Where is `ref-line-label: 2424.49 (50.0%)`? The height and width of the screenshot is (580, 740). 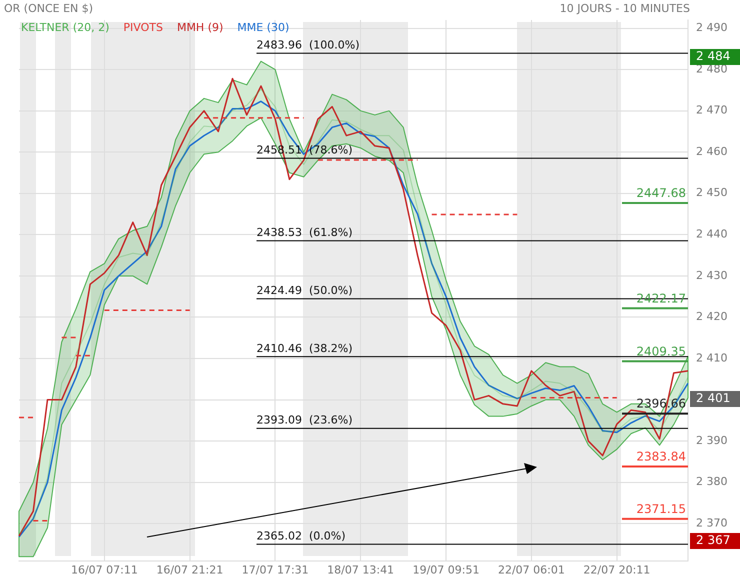
ref-line-label: 2424.49 (50.0%) is located at coordinates (304, 291).